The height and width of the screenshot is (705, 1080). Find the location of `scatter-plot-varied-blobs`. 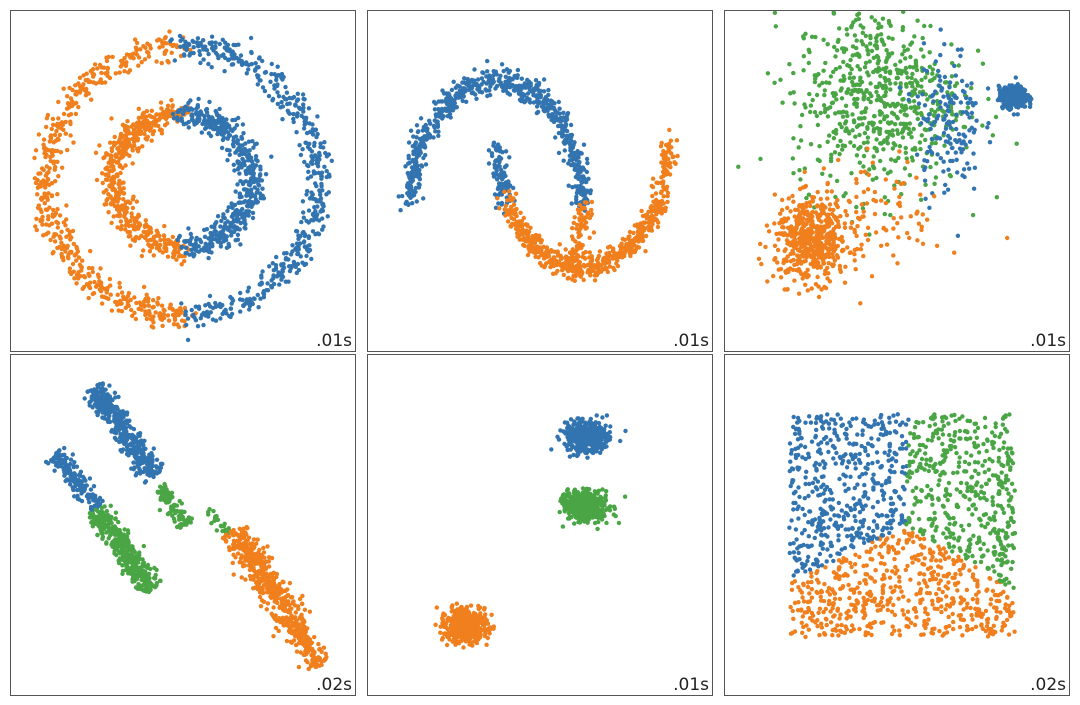

scatter-plot-varied-blobs is located at coordinates (885, 158).